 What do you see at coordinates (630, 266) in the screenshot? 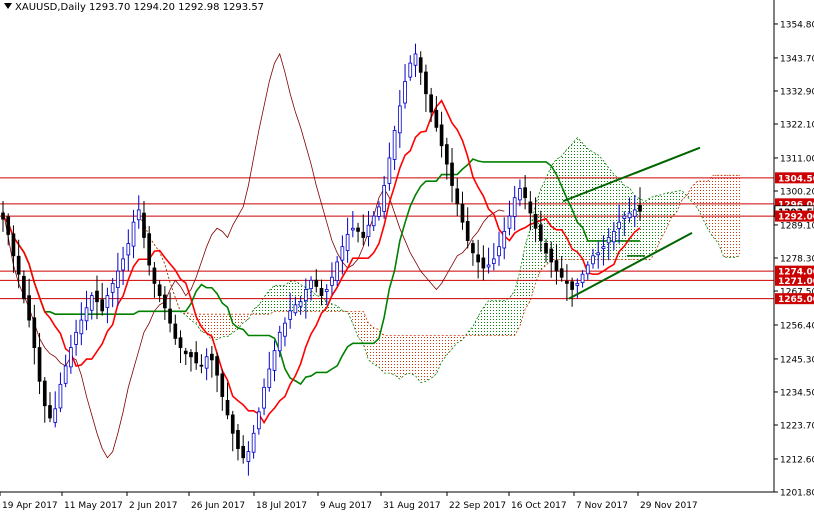
I see `channel-lower-line` at bounding box center [630, 266].